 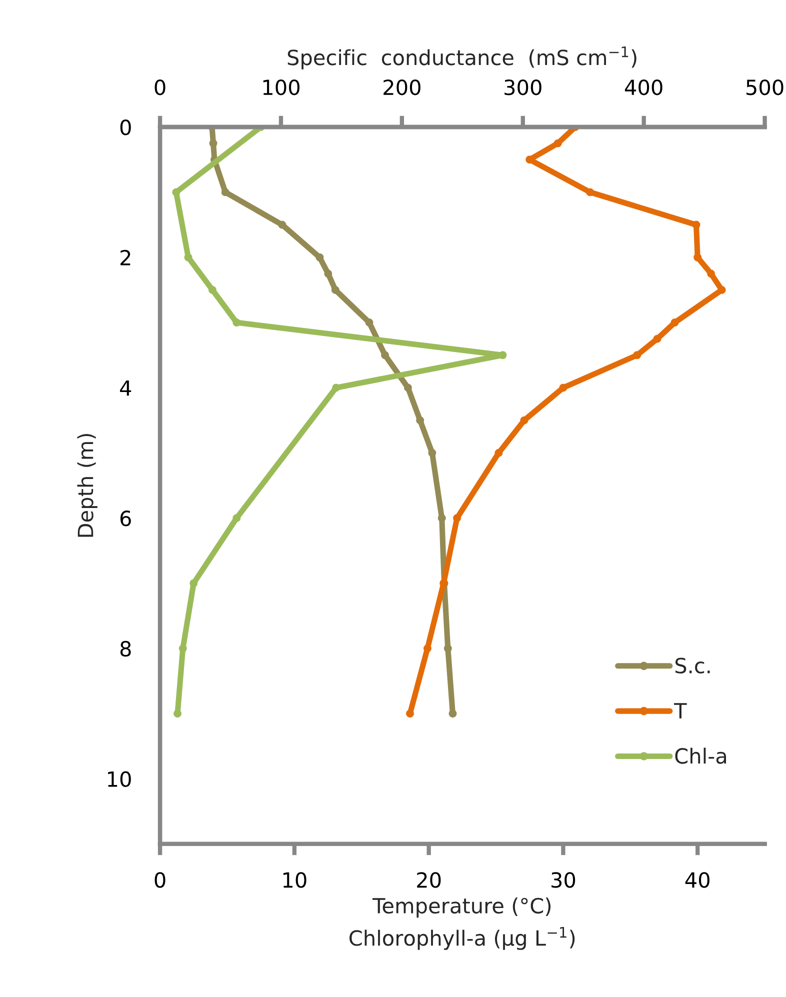 What do you see at coordinates (429, 880) in the screenshot?
I see `x-tick-label: 20` at bounding box center [429, 880].